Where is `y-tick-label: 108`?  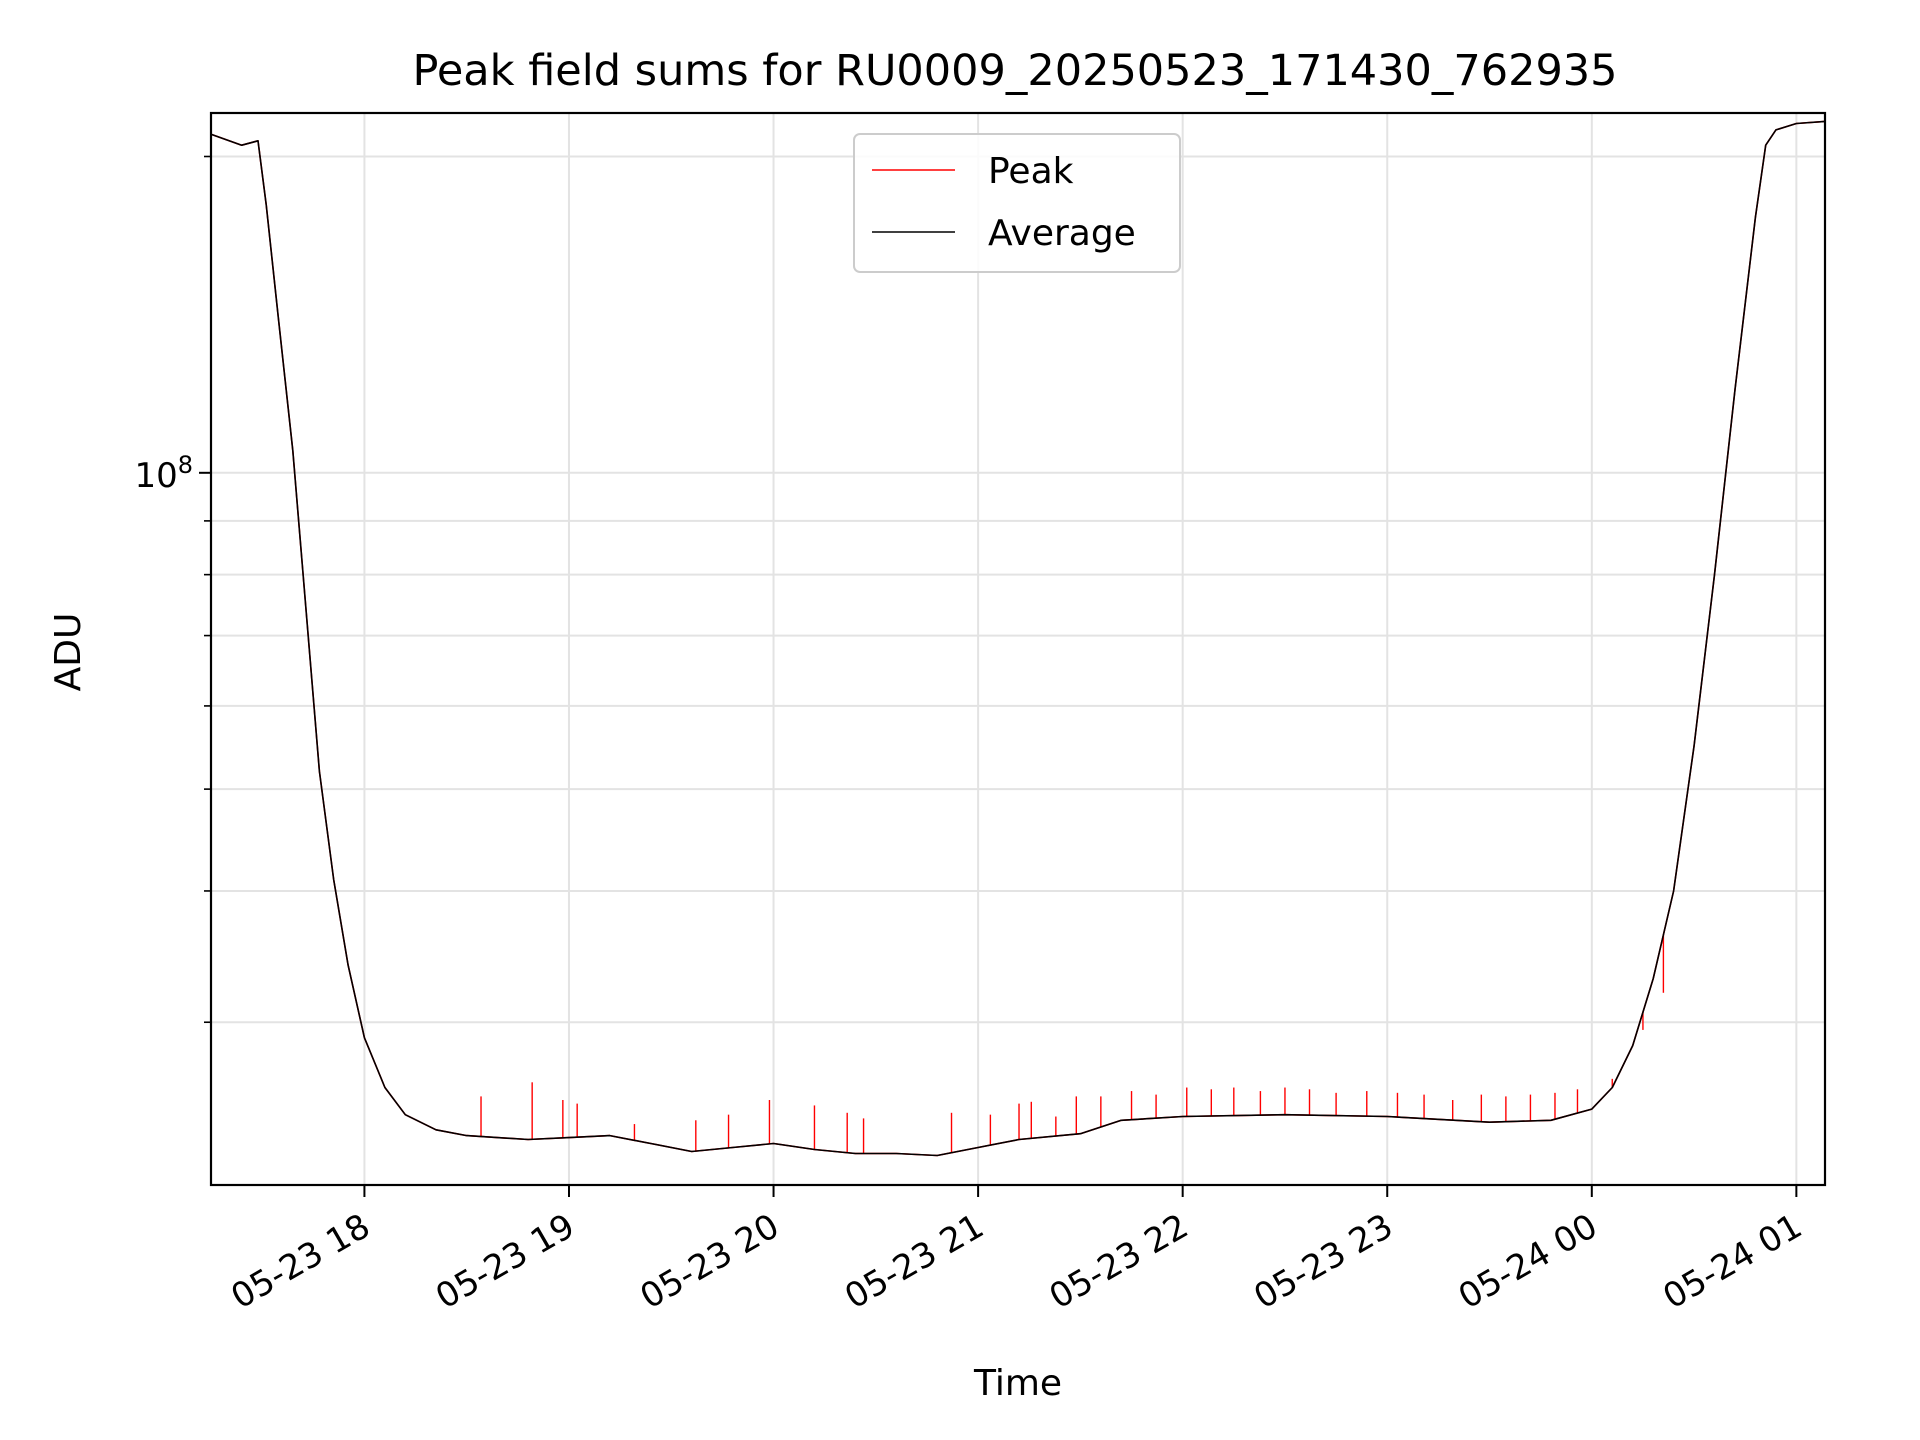
y-tick-label: 108 is located at coordinates (163, 473).